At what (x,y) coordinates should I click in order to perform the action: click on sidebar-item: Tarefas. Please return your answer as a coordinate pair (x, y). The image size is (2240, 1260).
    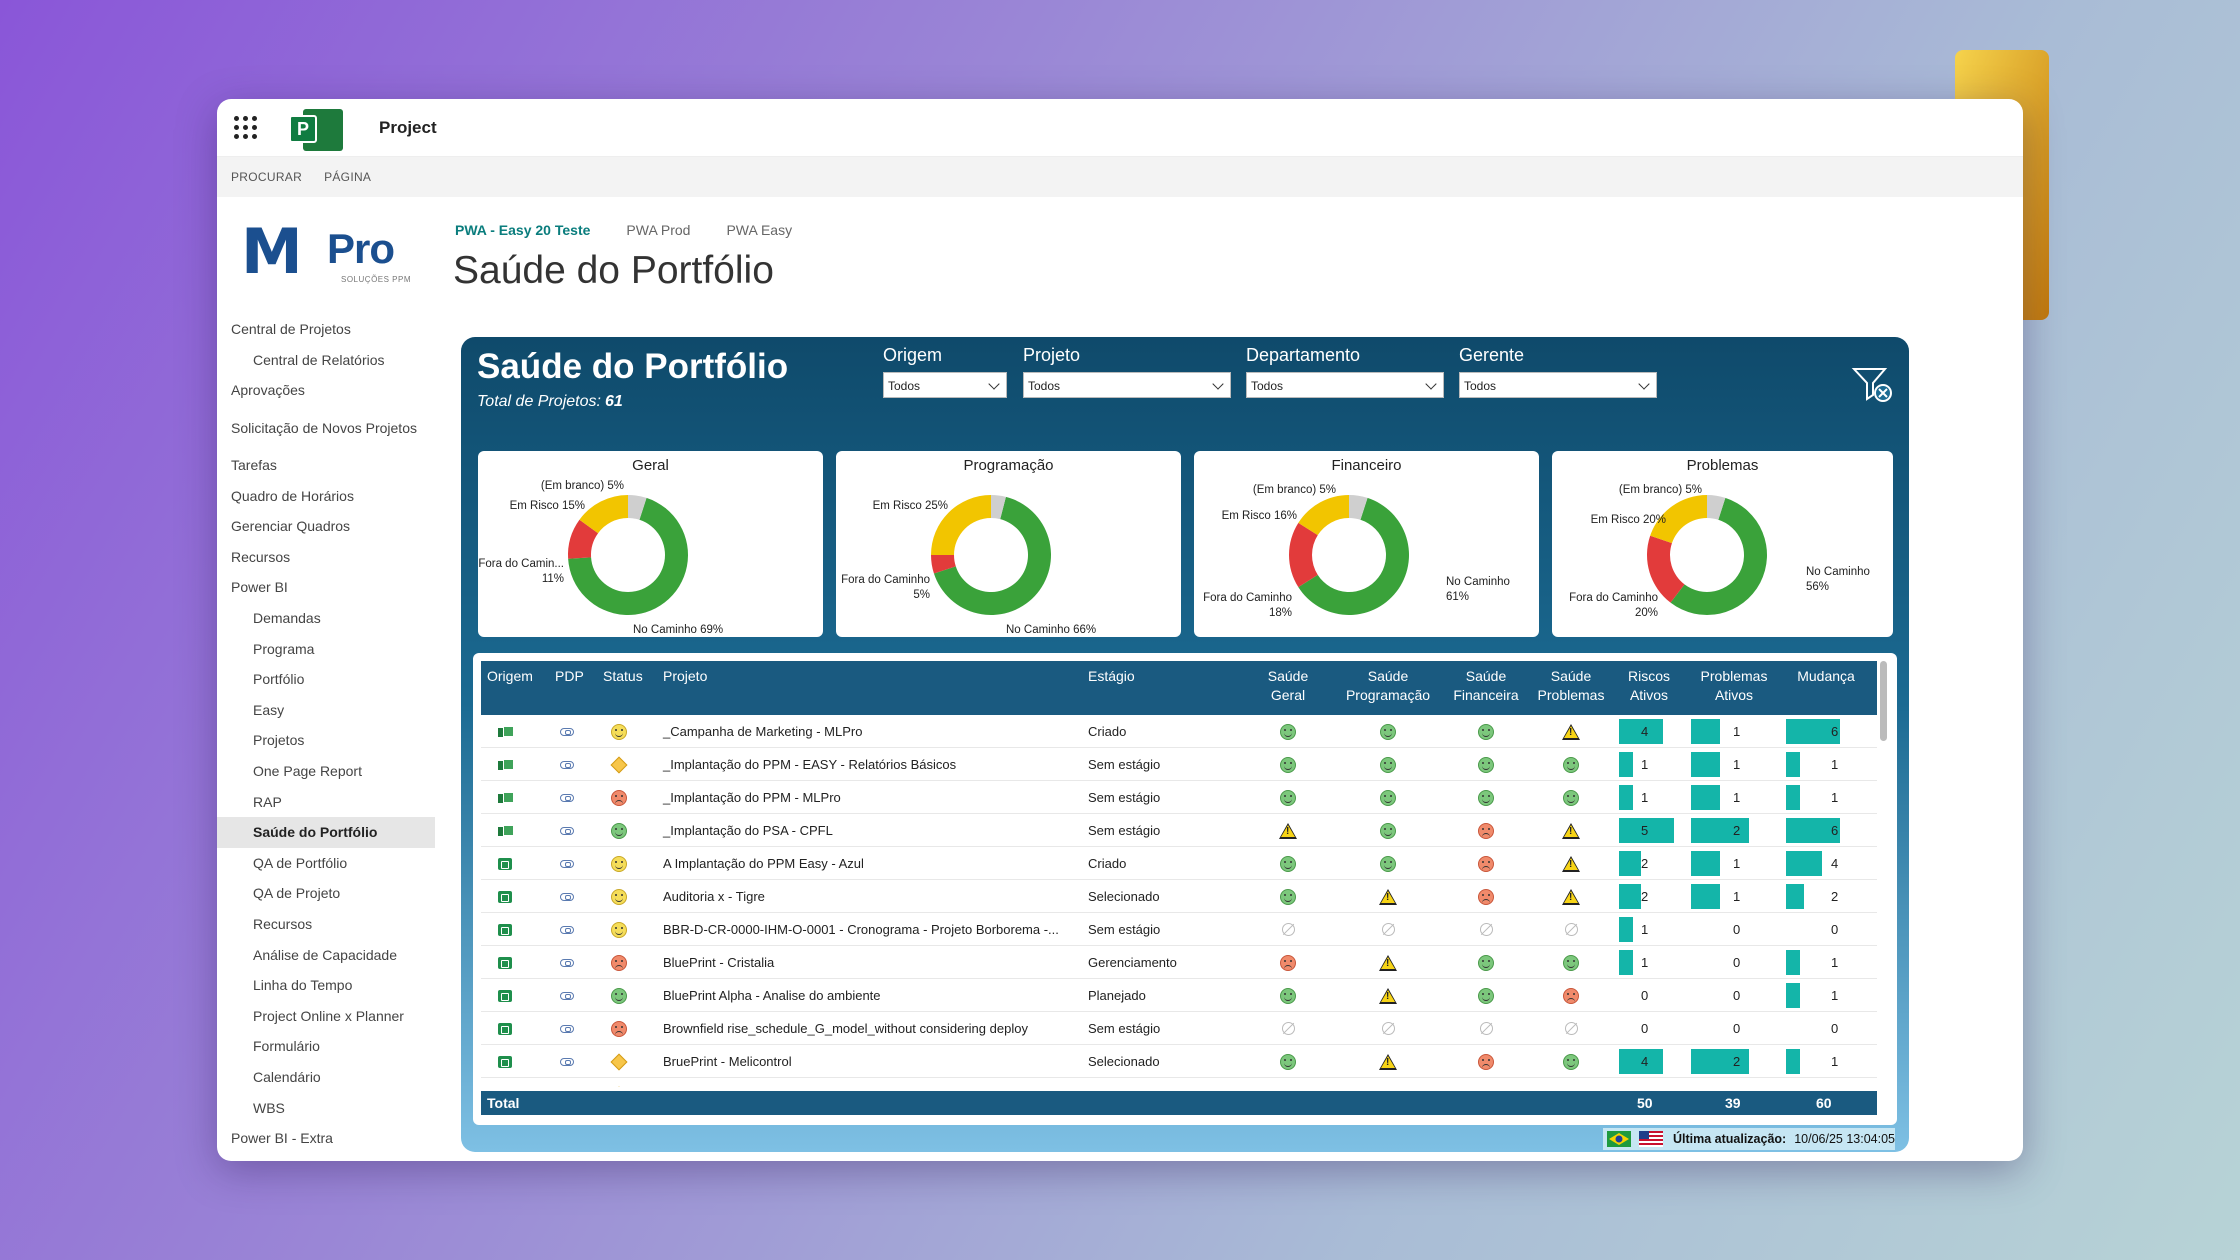
    Looking at the image, I should click on (254, 465).